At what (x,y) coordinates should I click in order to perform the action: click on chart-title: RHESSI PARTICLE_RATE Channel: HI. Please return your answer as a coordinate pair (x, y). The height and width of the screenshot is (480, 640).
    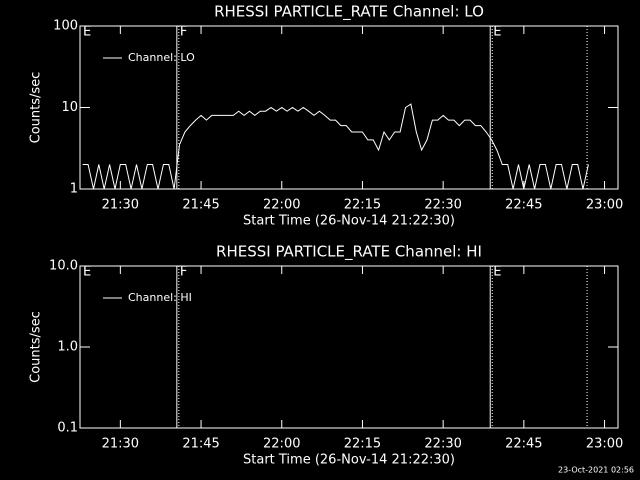
    Looking at the image, I should click on (349, 252).